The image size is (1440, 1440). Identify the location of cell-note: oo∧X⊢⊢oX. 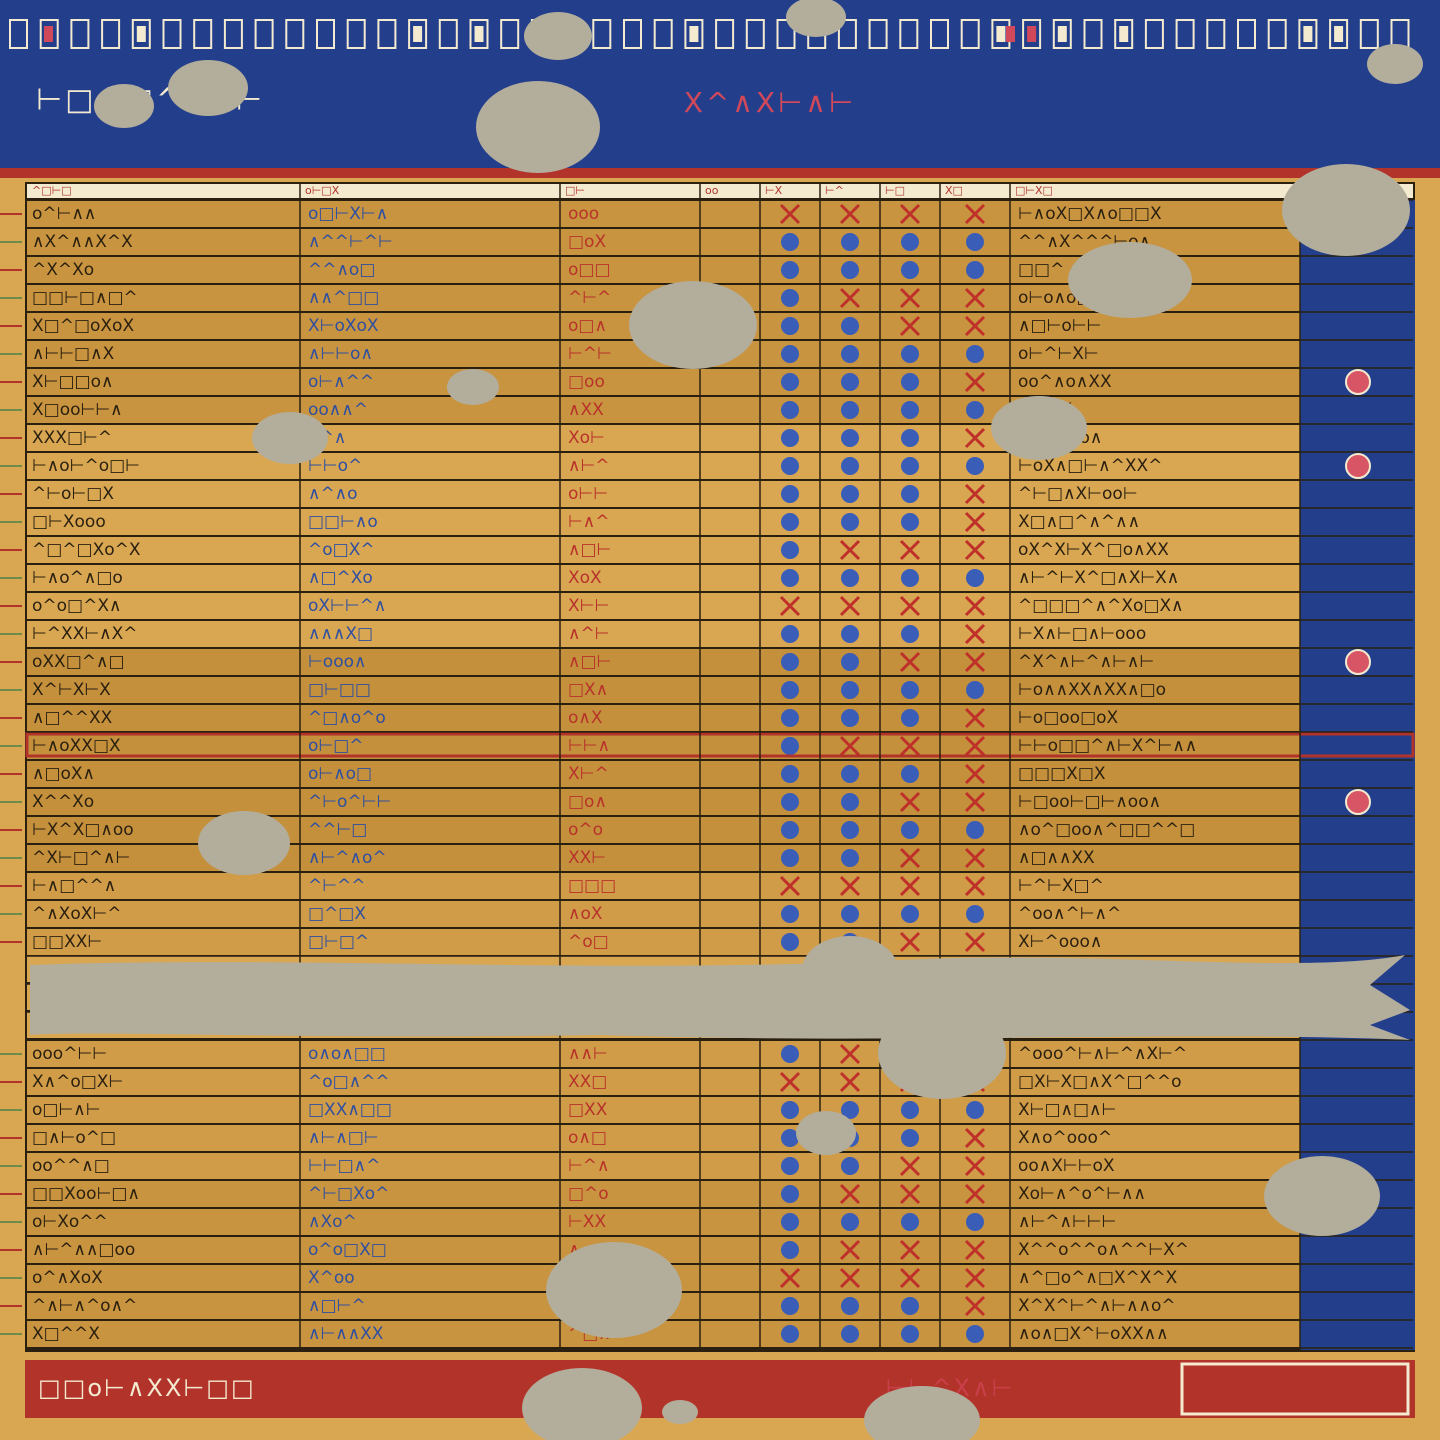
(1066, 1166).